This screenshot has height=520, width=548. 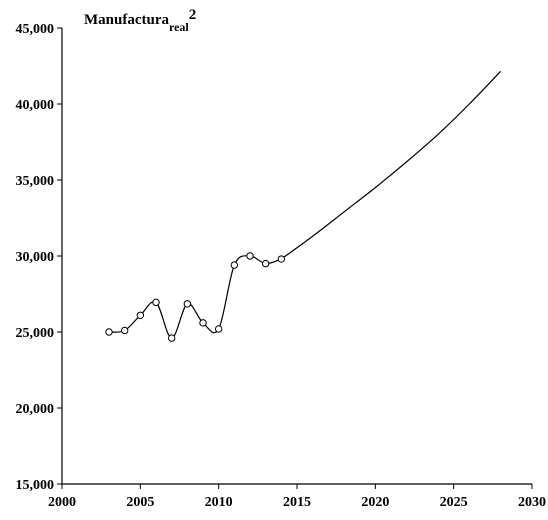 I want to click on y-tick-label: 45,000, so click(x=35, y=29).